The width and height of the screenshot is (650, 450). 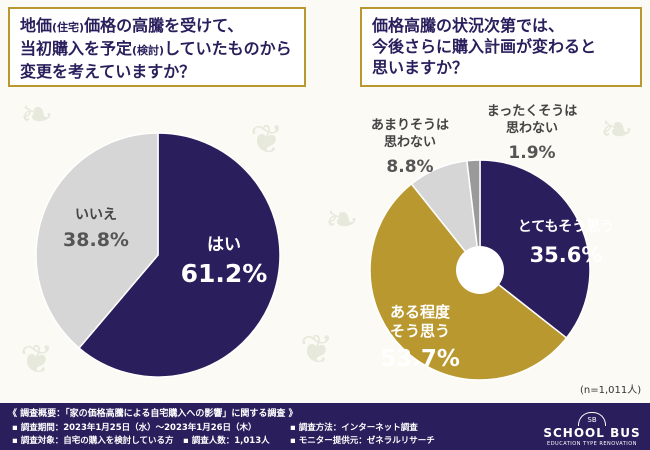 I want to click on question-2-line-2: 今後さらに購入計画が変わると, so click(x=484, y=46).